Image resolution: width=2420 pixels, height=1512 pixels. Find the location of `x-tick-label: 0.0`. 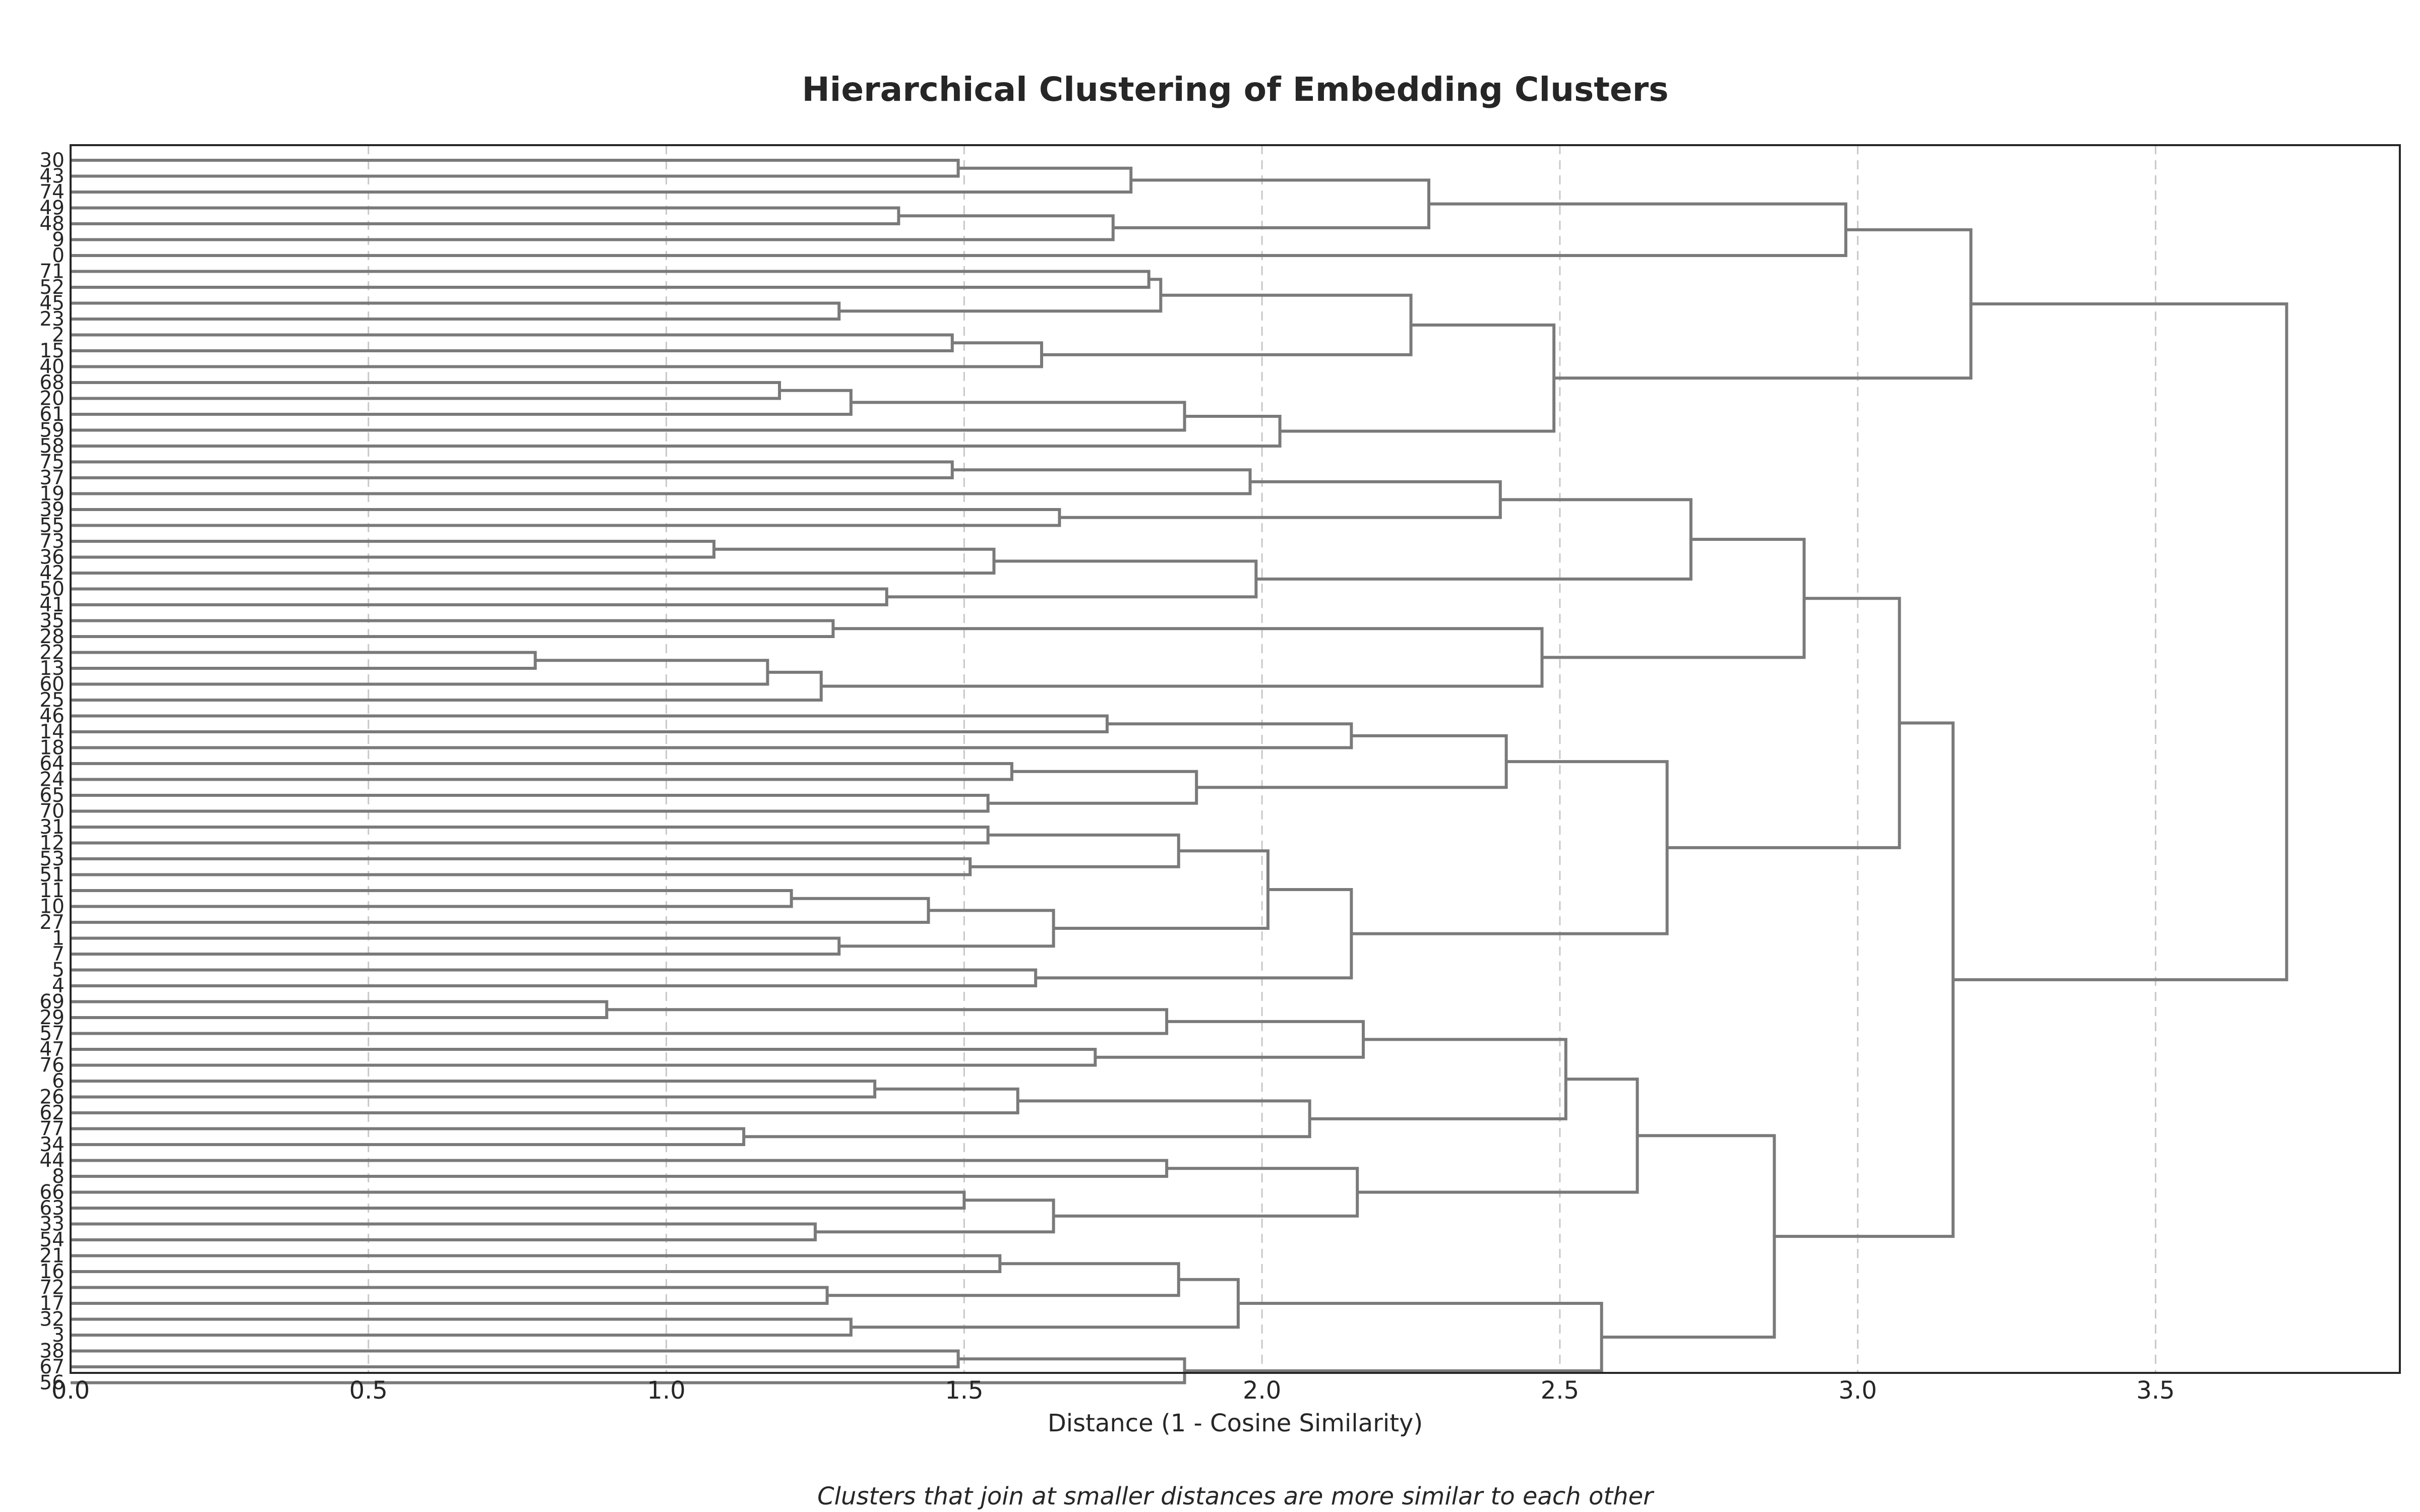

x-tick-label: 0.0 is located at coordinates (70, 1390).